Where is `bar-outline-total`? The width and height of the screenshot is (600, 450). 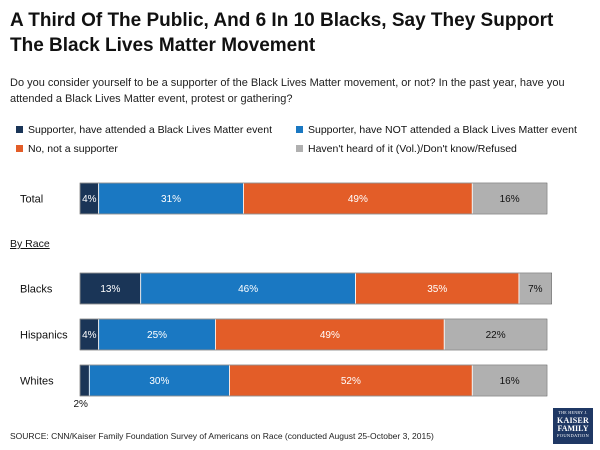
bar-outline-total is located at coordinates (313, 198).